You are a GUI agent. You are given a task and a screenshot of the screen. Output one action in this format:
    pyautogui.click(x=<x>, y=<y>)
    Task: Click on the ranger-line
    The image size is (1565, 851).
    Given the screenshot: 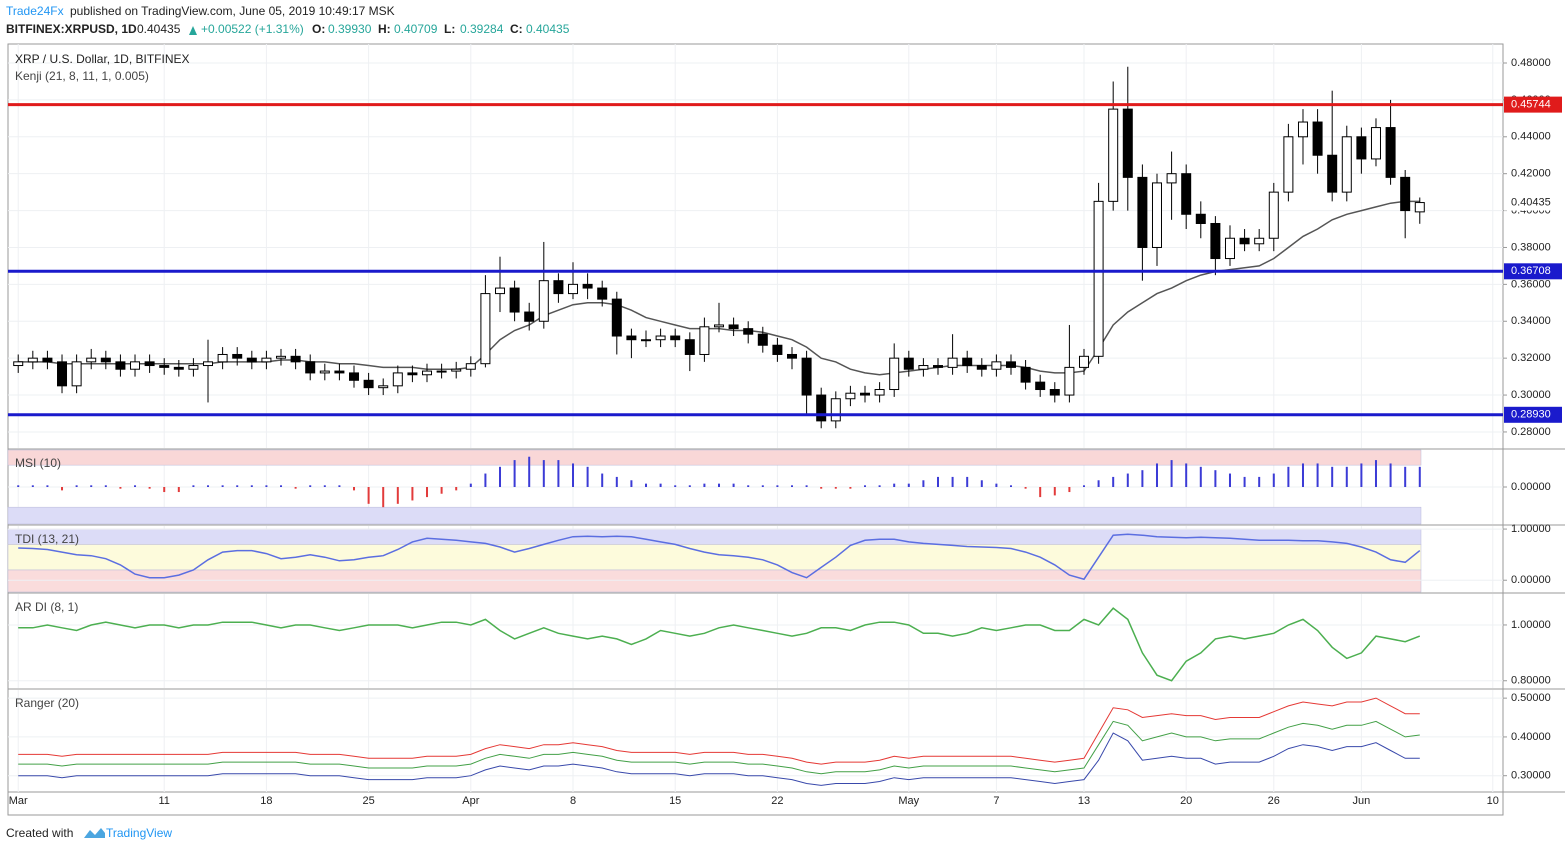 What is the action you would take?
    pyautogui.click(x=719, y=759)
    